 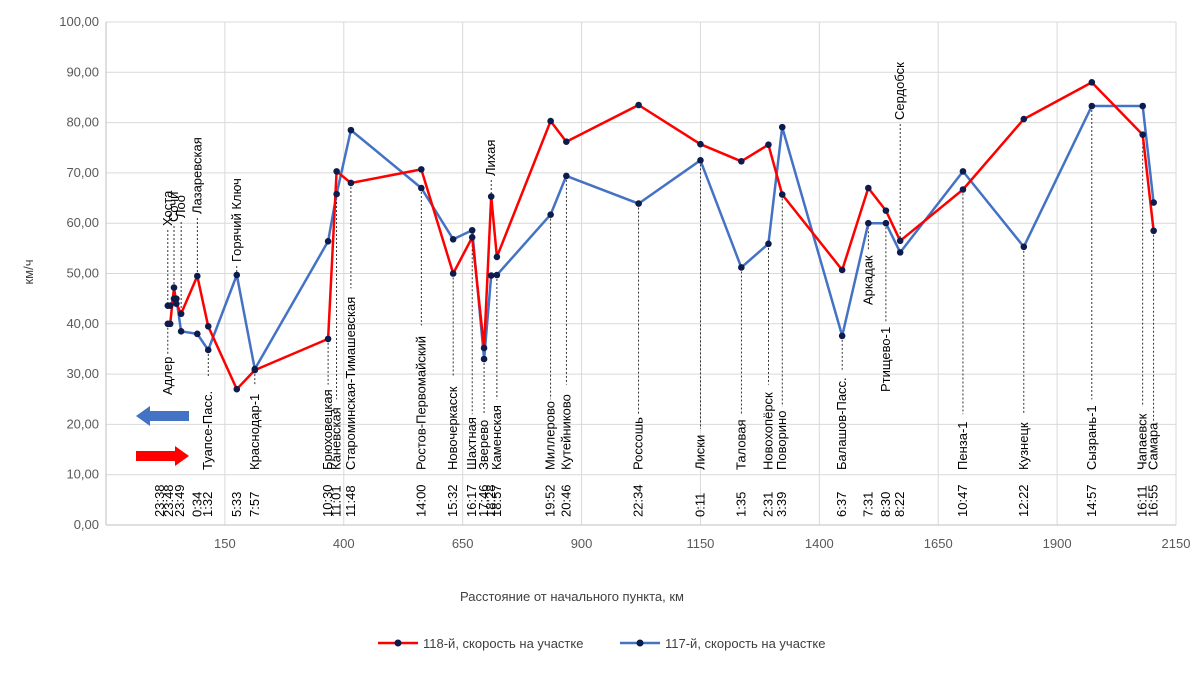 I want to click on station-label: Лоо, so click(x=180, y=206).